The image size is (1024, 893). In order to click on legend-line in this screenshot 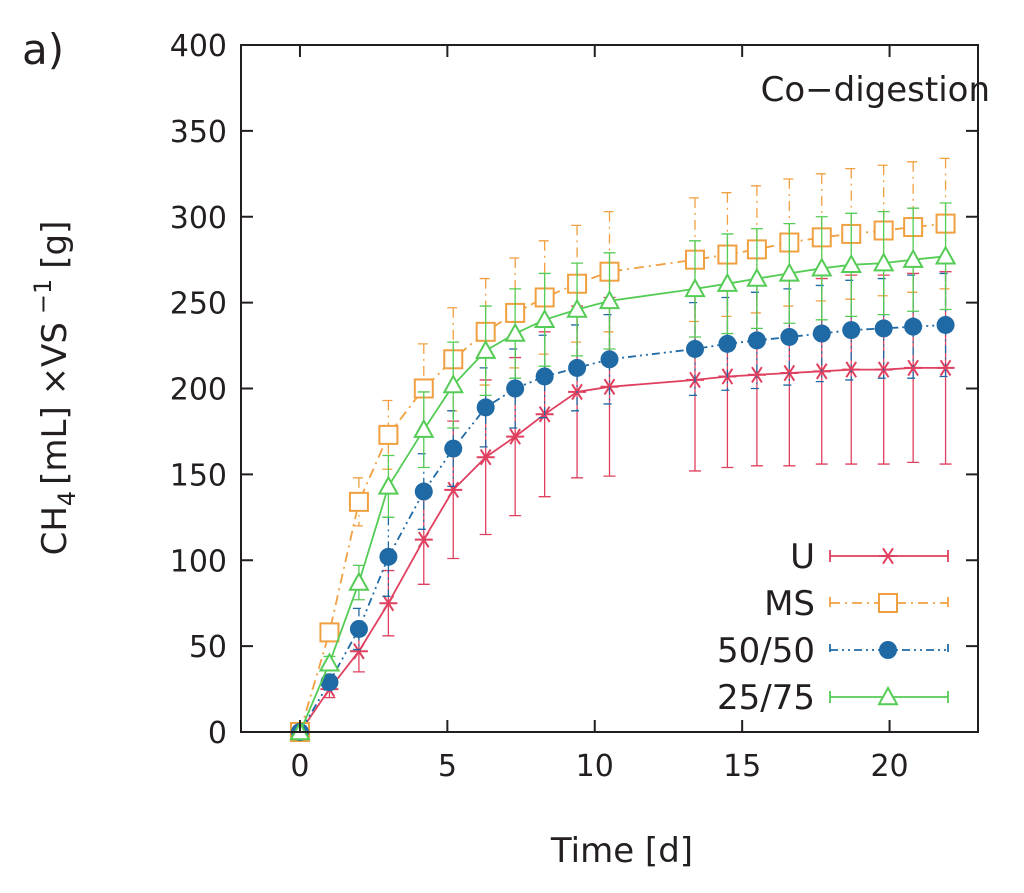, I will do `click(889, 650)`.